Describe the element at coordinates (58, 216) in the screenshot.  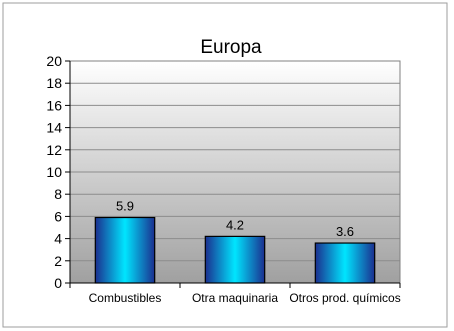
I see `y-tick-label: 6` at that location.